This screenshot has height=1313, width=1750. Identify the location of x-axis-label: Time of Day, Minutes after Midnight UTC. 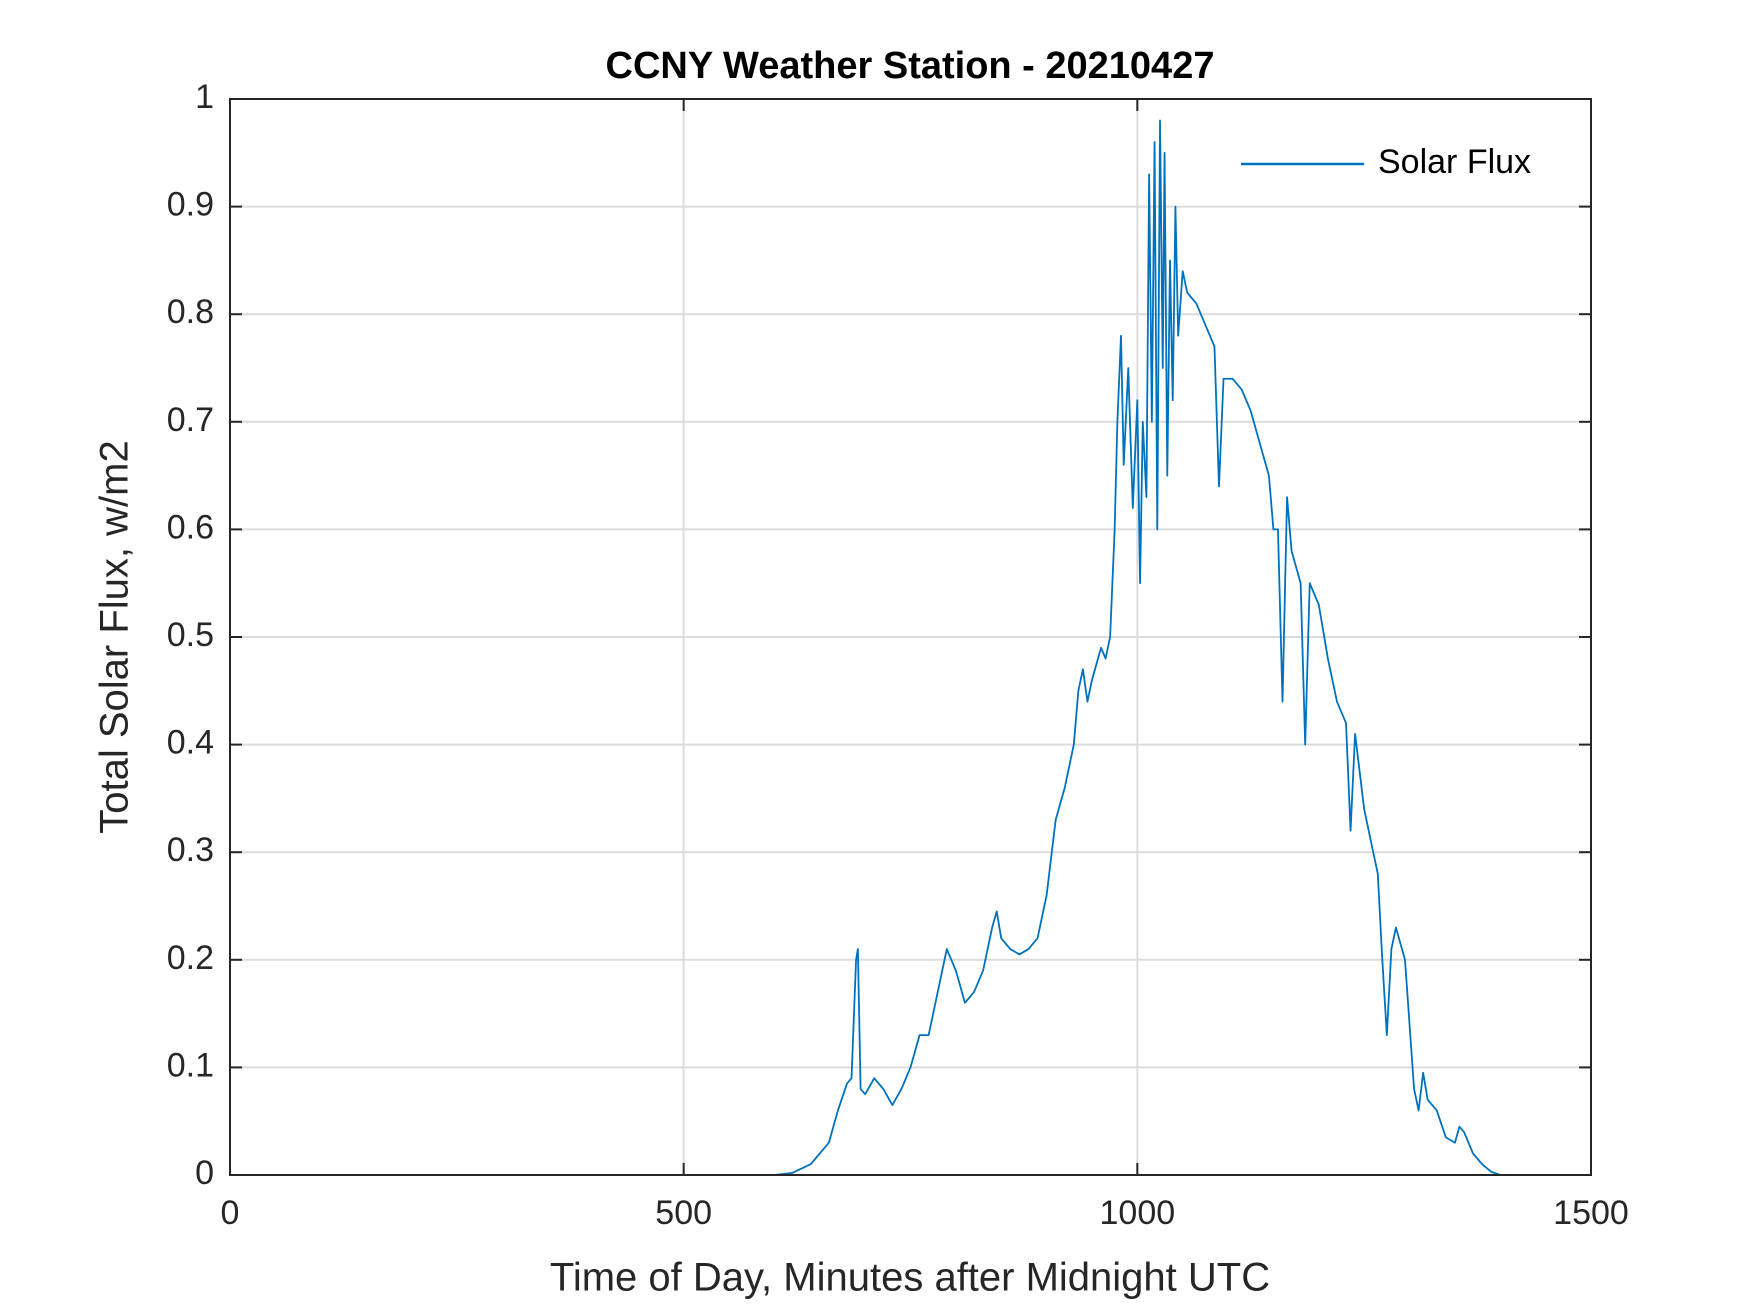
(910, 1278).